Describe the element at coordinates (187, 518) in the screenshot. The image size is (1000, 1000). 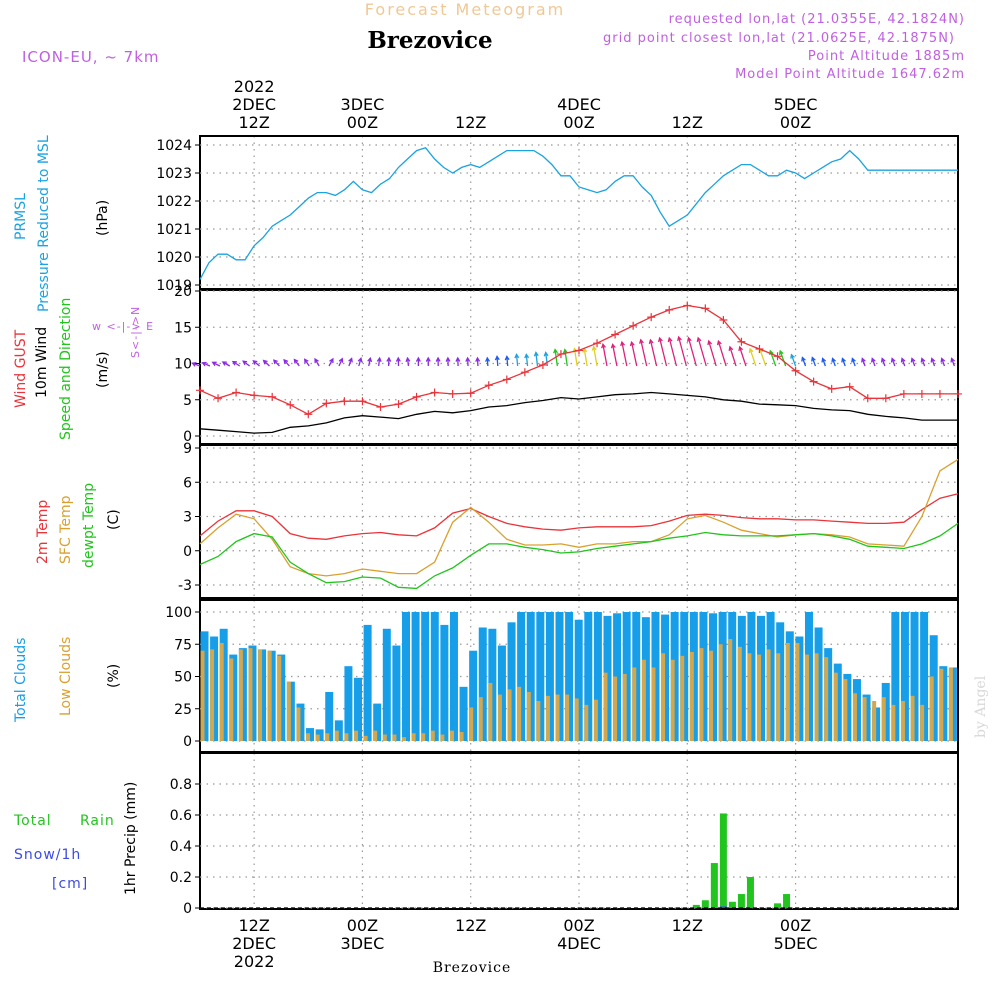
I see `y-tick-label: 3` at that location.